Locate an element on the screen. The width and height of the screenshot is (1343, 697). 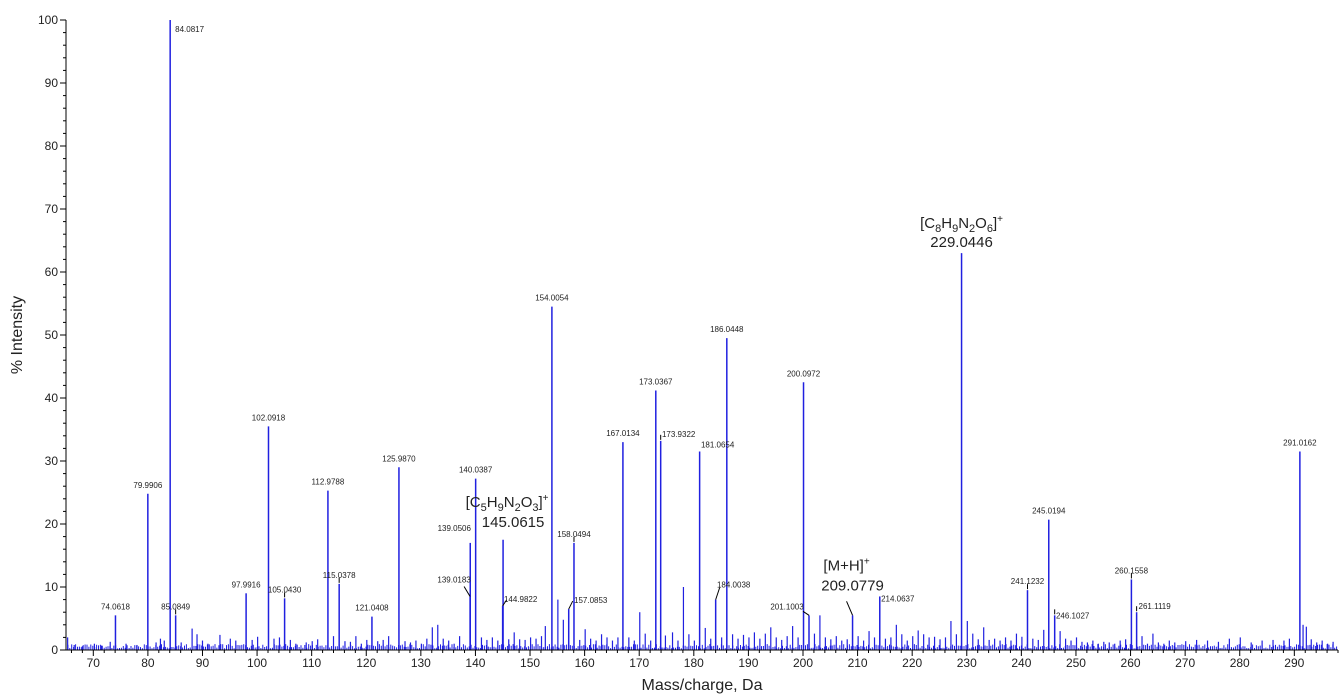
x-tick-label-210: 210 is located at coordinates (858, 663).